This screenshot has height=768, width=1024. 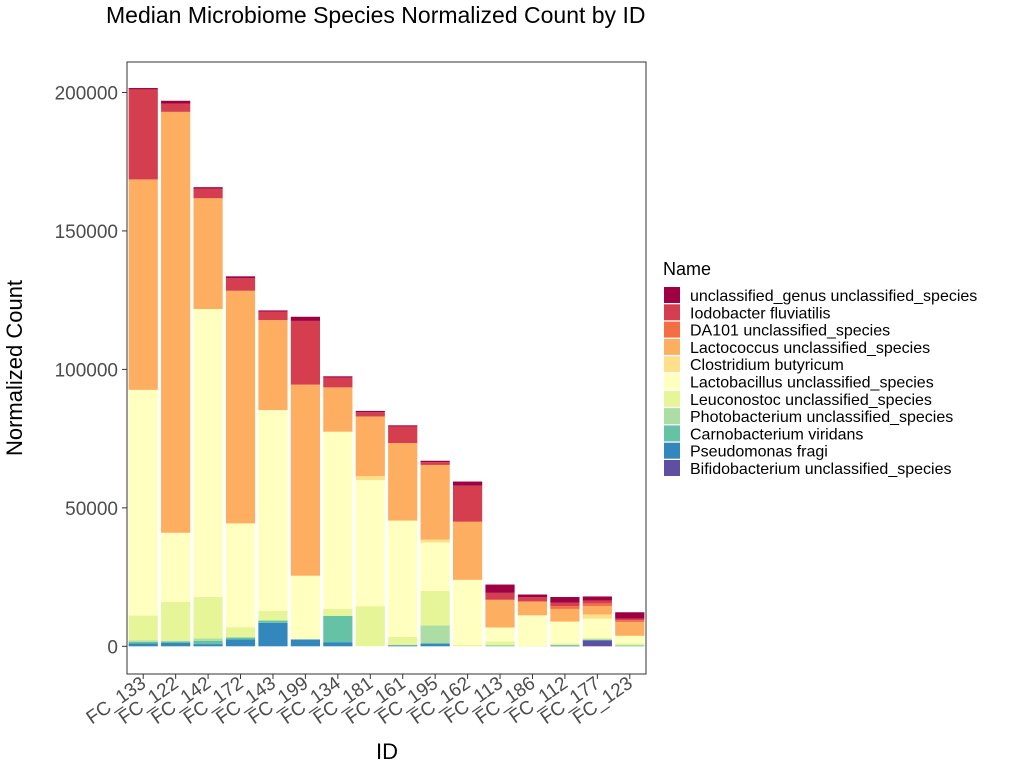 What do you see at coordinates (112, 647) in the screenshot?
I see `y-tick-label: 0` at bounding box center [112, 647].